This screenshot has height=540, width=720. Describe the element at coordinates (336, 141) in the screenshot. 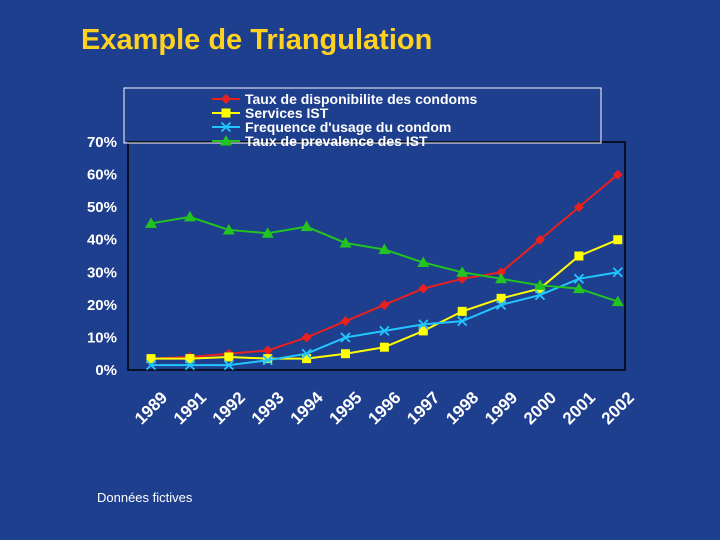

I see `legend-label: Taux de prevalence des IST` at that location.